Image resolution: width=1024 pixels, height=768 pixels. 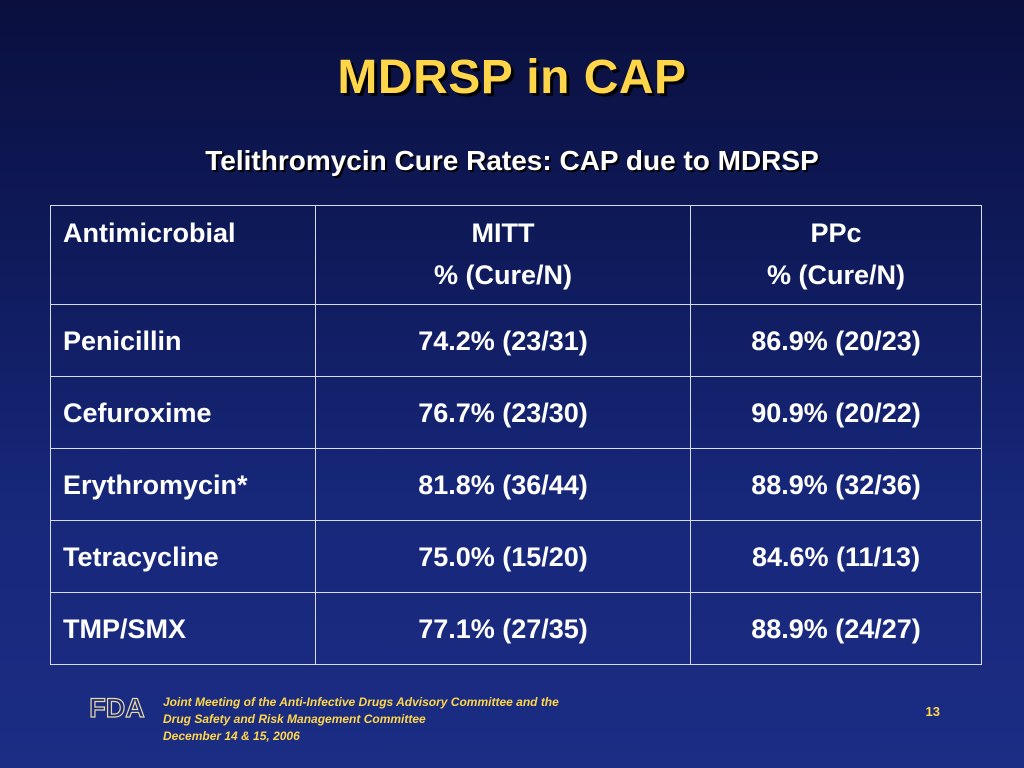 I want to click on cell-mitt: 77.1% (27/35), so click(x=503, y=628).